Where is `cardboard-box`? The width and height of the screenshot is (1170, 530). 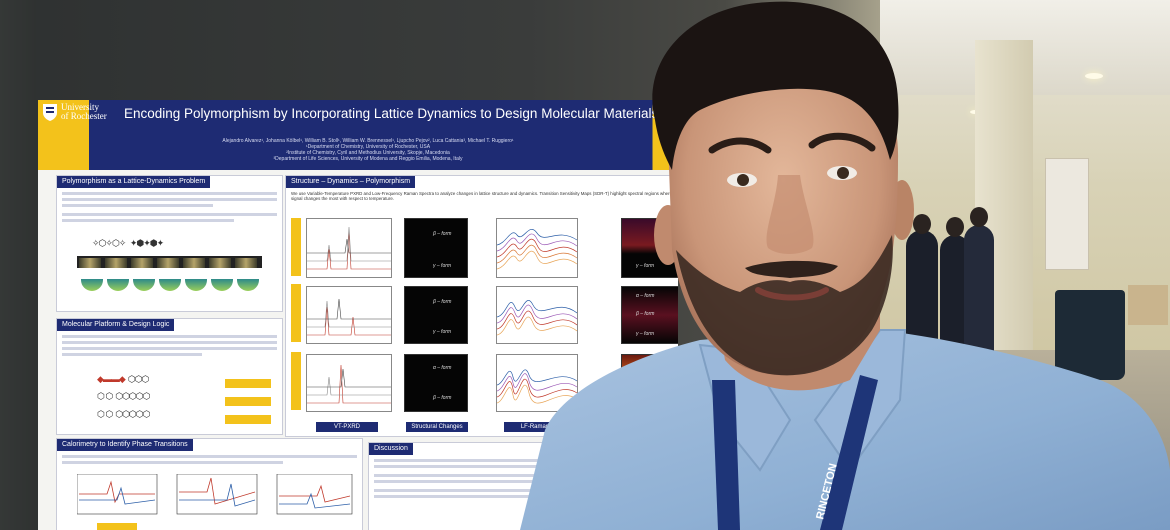 cardboard-box is located at coordinates (1148, 305).